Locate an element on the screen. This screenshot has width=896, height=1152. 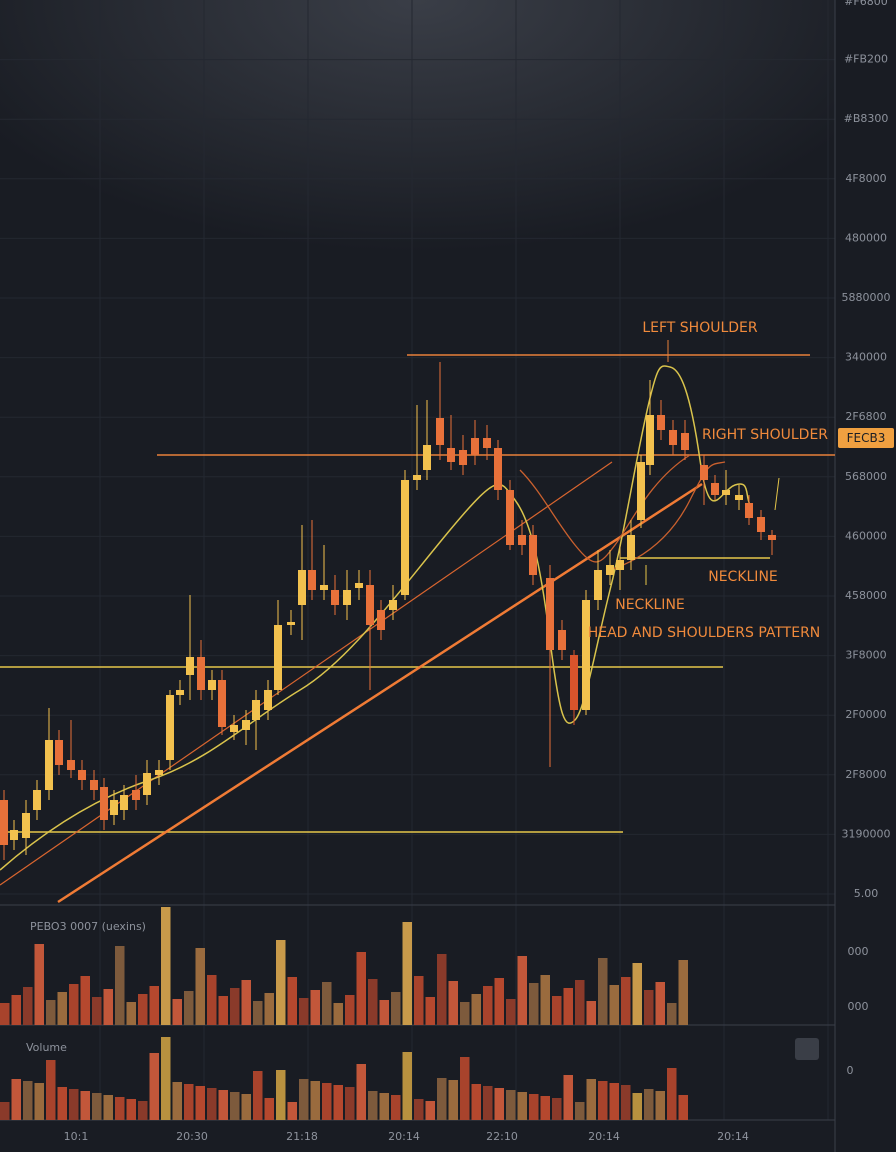
panel-button is located at coordinates (807, 1049).